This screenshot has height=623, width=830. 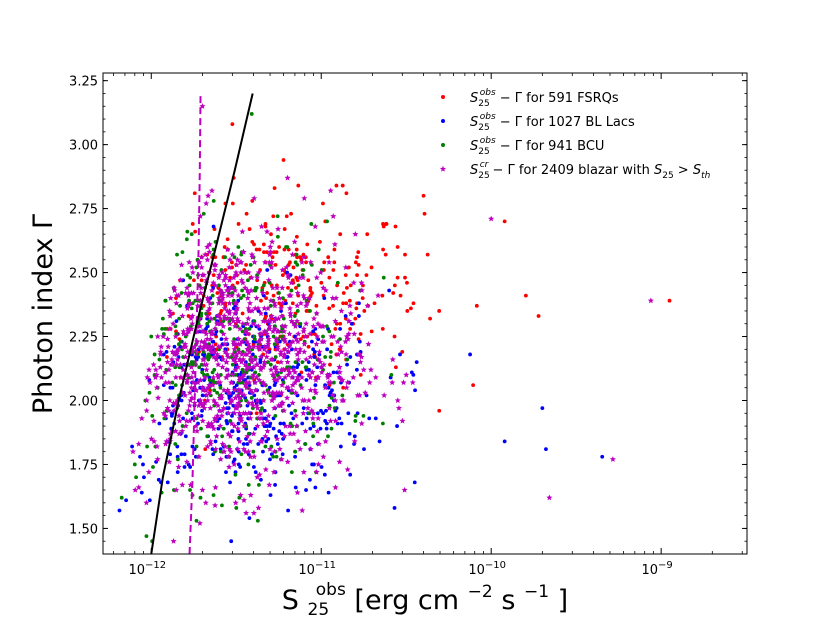 I want to click on x-tick-exponent: −9, so click(x=665, y=565).